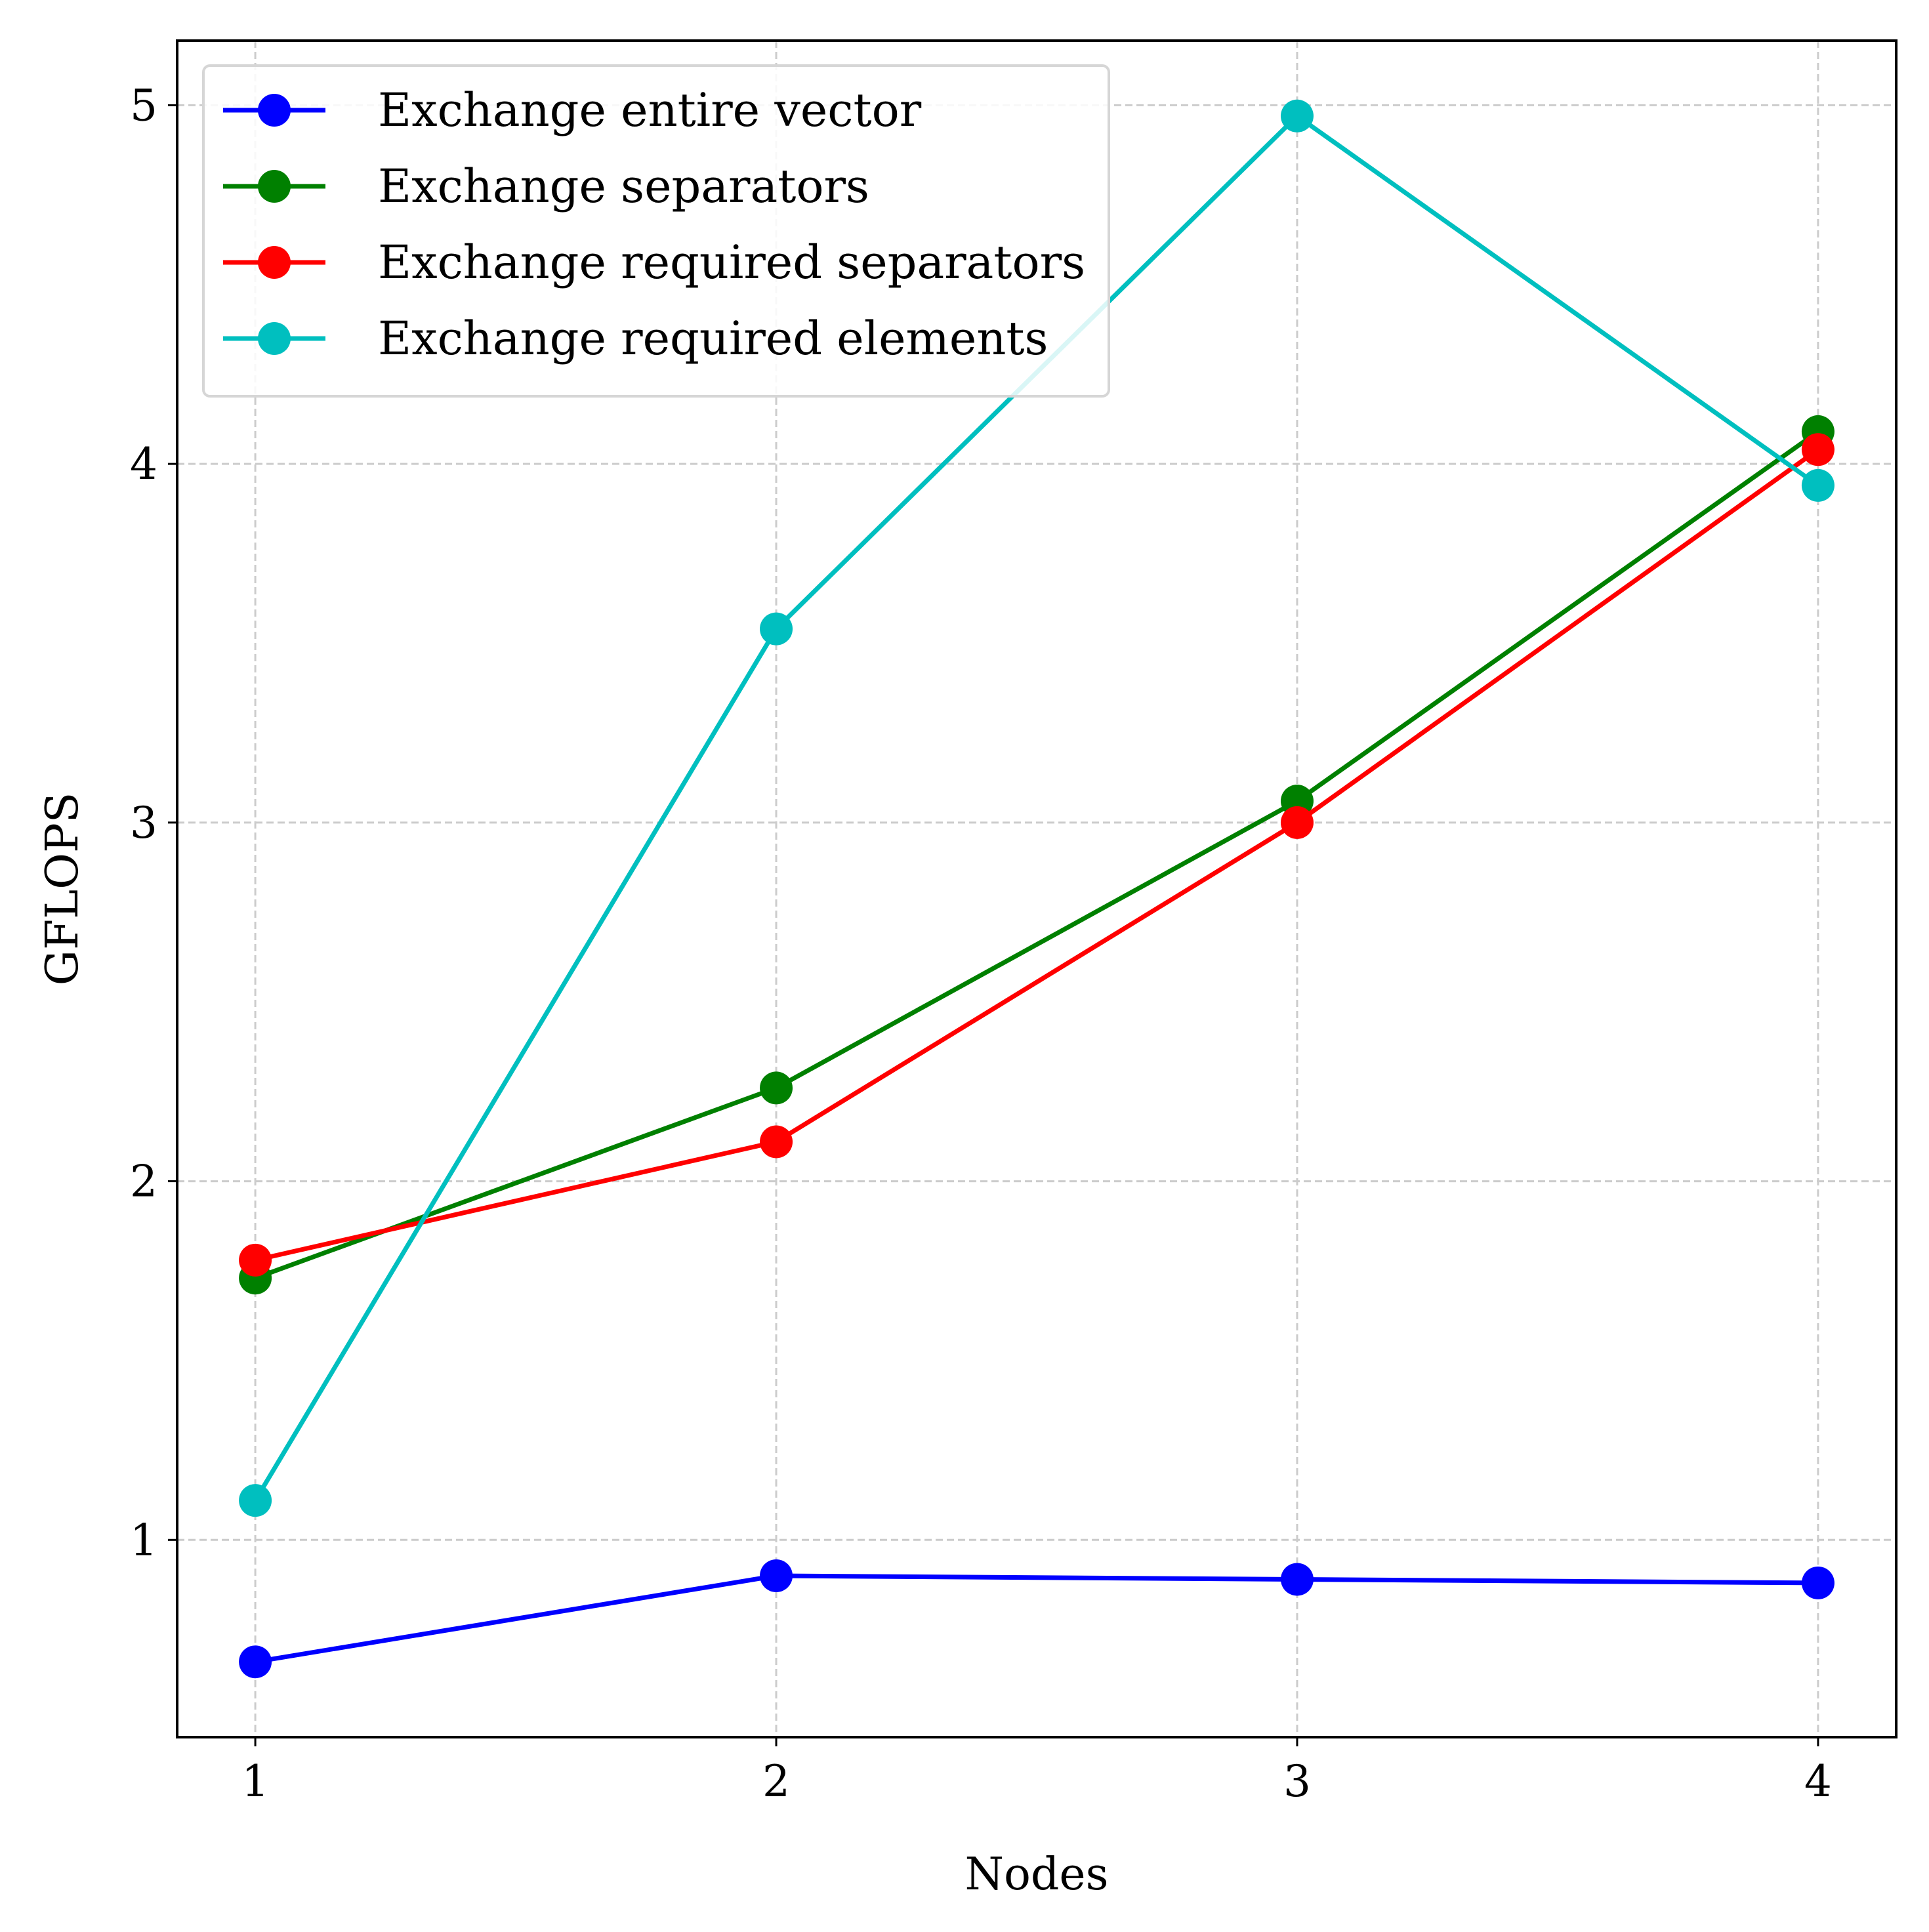  Describe the element at coordinates (1297, 1781) in the screenshot. I see `x-tick-label: 3` at that location.